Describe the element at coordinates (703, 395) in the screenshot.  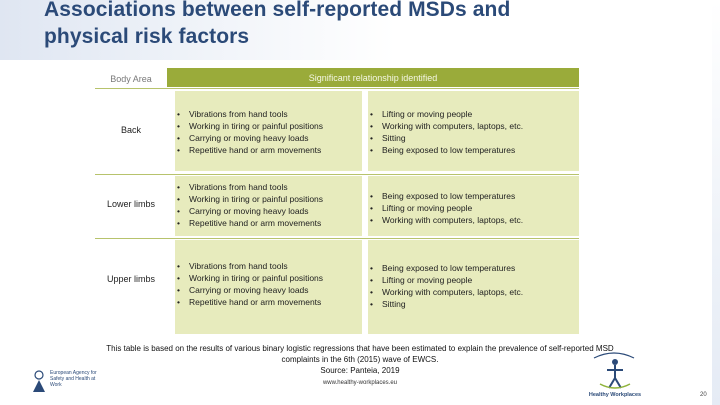
I see `page-number: 20` at that location.